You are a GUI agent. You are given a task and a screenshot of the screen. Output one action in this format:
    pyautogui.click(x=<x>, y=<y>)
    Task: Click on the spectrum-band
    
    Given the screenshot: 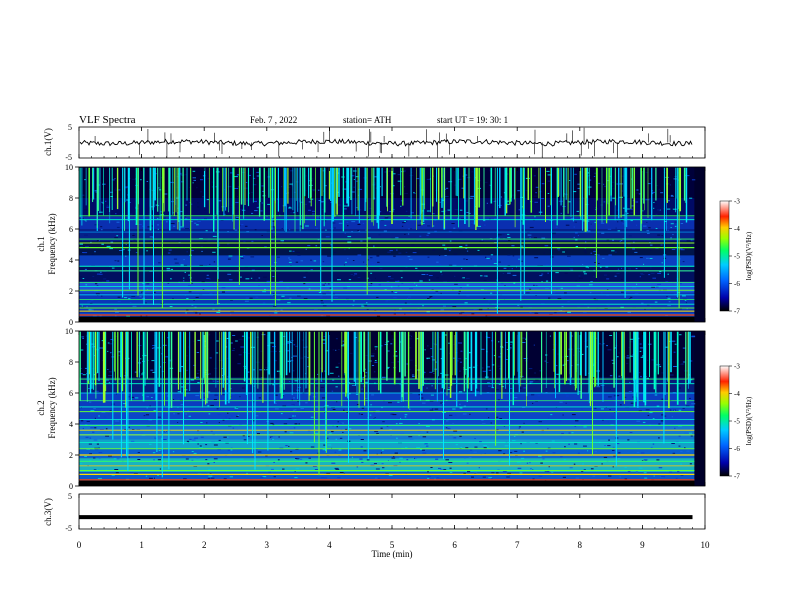 What is the action you would take?
    pyautogui.click(x=387, y=432)
    